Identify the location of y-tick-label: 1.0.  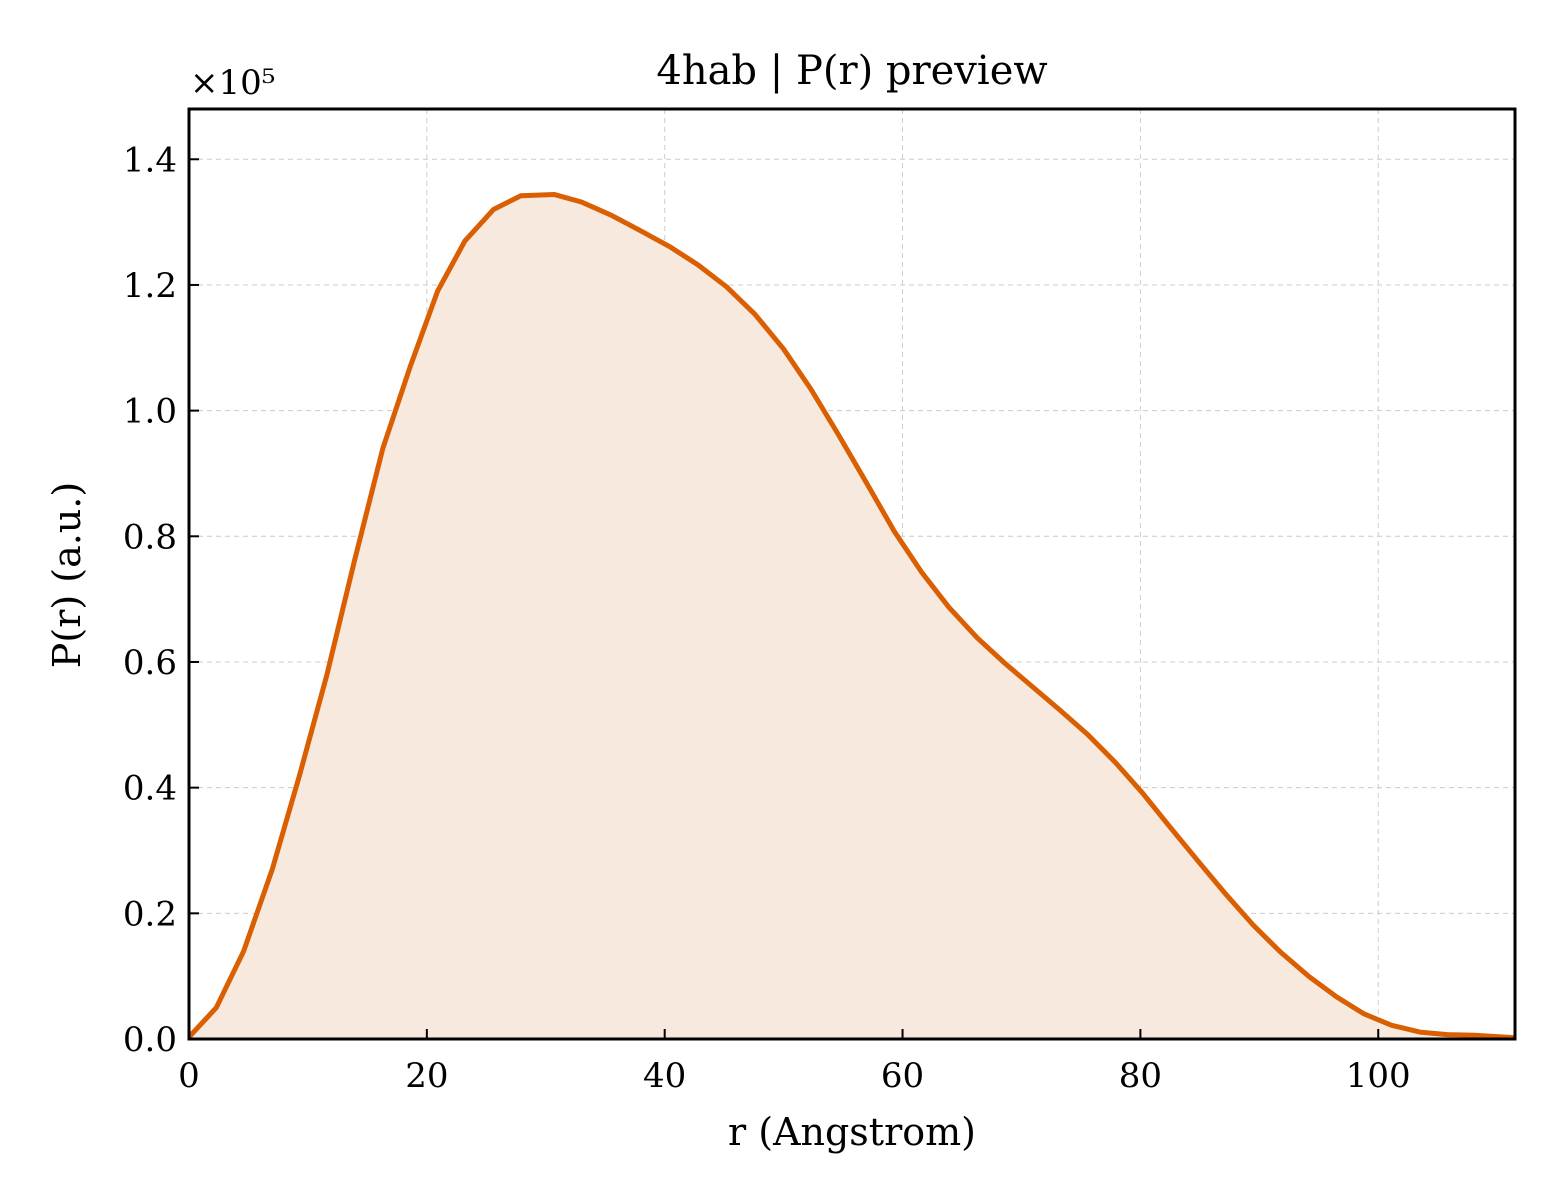
(150, 412).